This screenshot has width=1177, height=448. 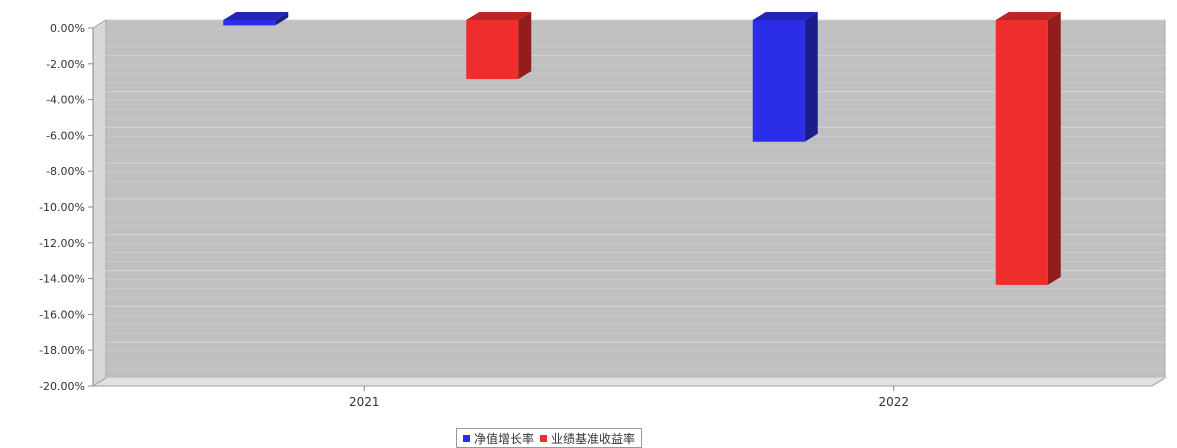 What do you see at coordinates (65, 135) in the screenshot?
I see `y-tick-label: -6.00%` at bounding box center [65, 135].